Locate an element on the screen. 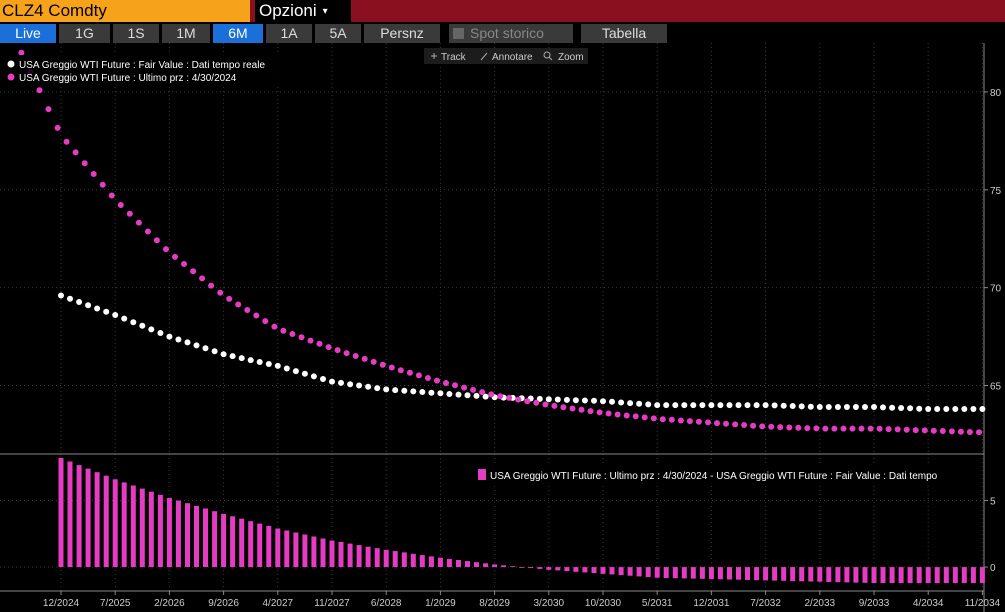 This screenshot has width=1005, height=612. x-tick-label: 12/2031 is located at coordinates (711, 603).